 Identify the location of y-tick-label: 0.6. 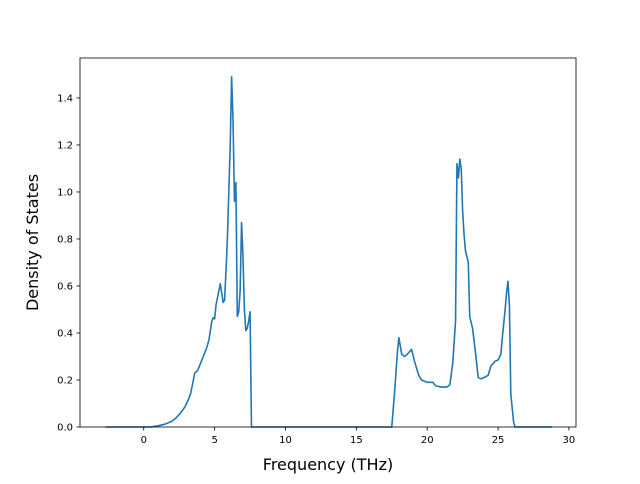
(65, 286).